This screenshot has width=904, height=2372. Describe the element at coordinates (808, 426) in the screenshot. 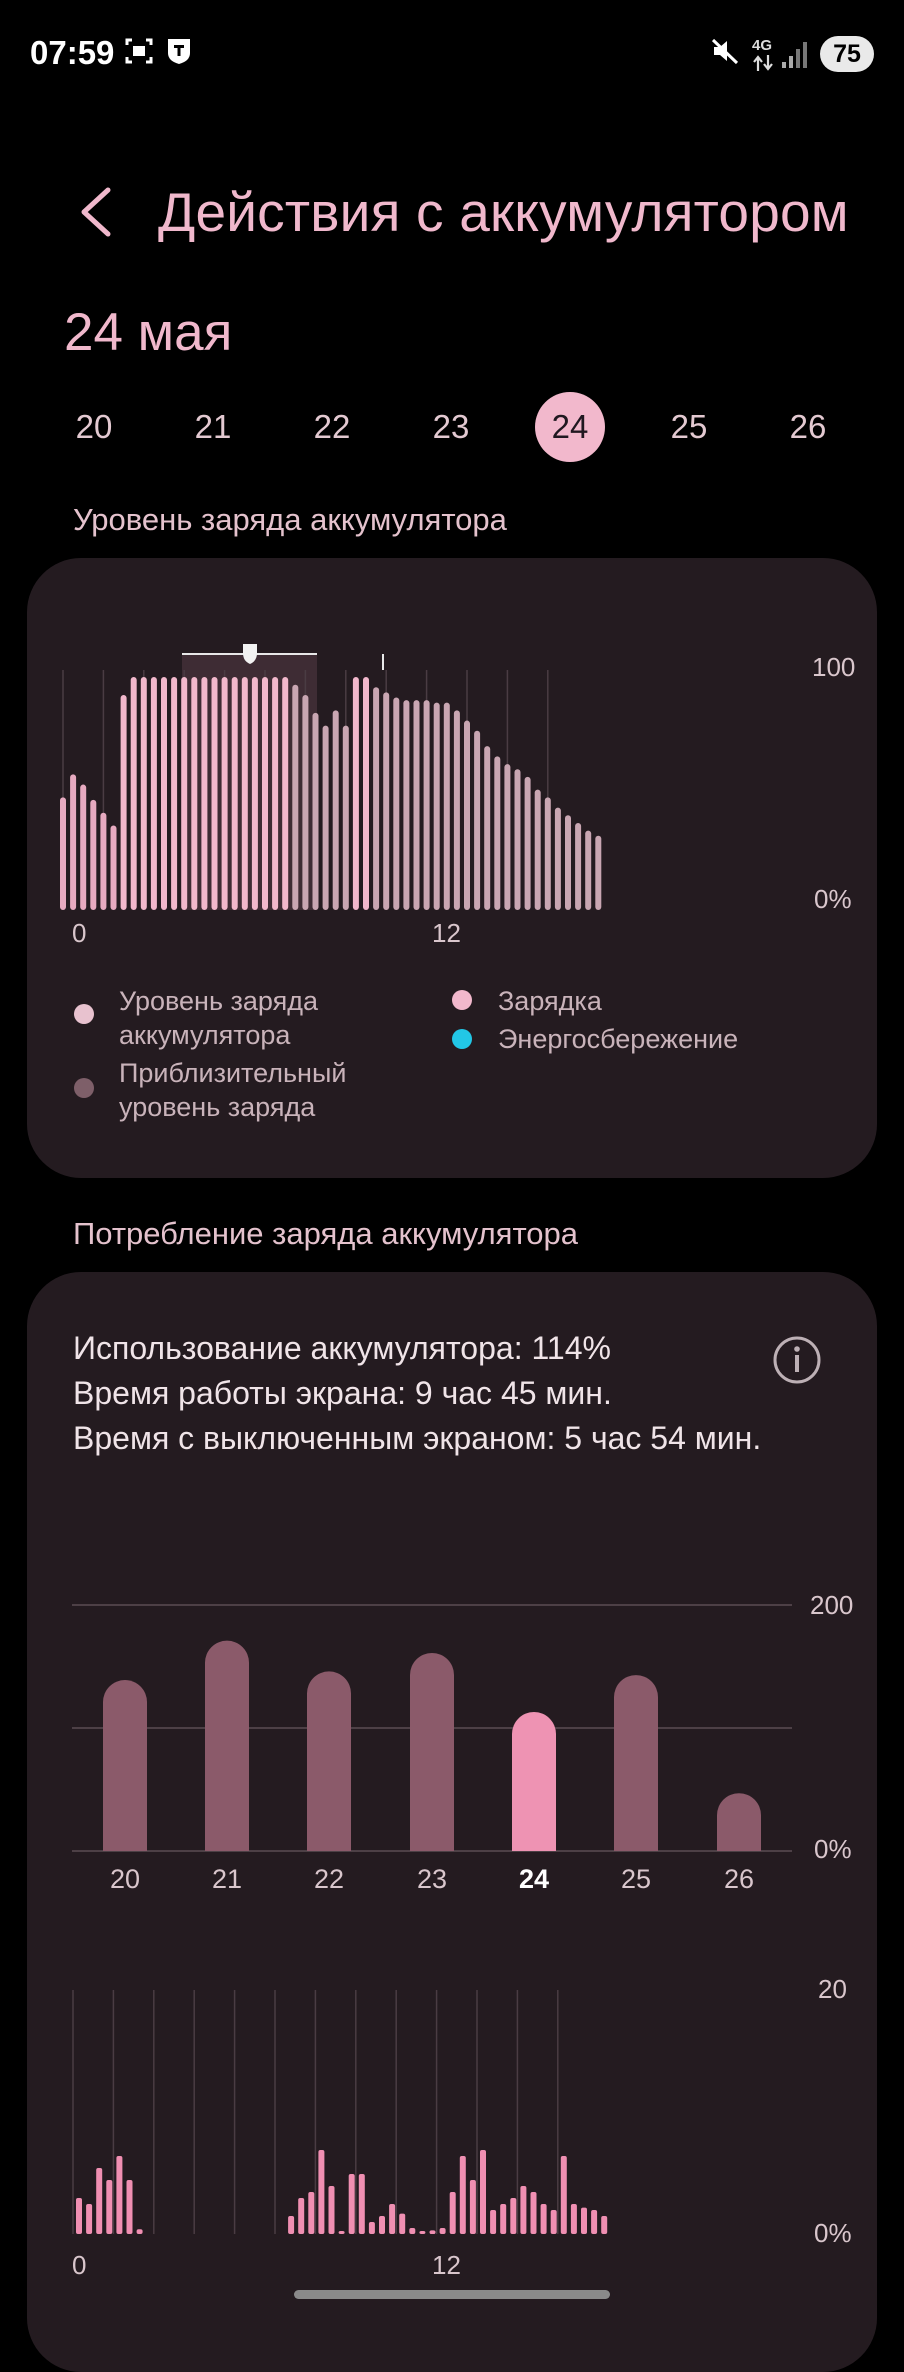

I see `day-26: 26` at that location.